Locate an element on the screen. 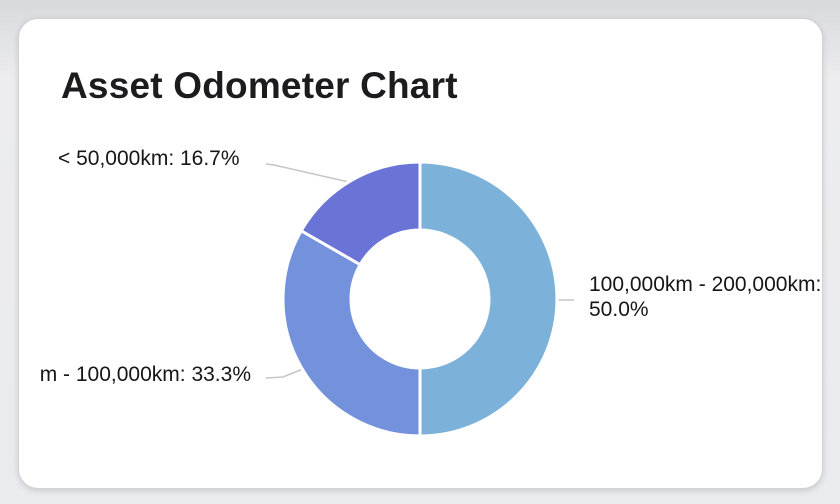 The image size is (840, 504). slice-label-under-50000km: < 50,000km: 16.7% is located at coordinates (149, 158).